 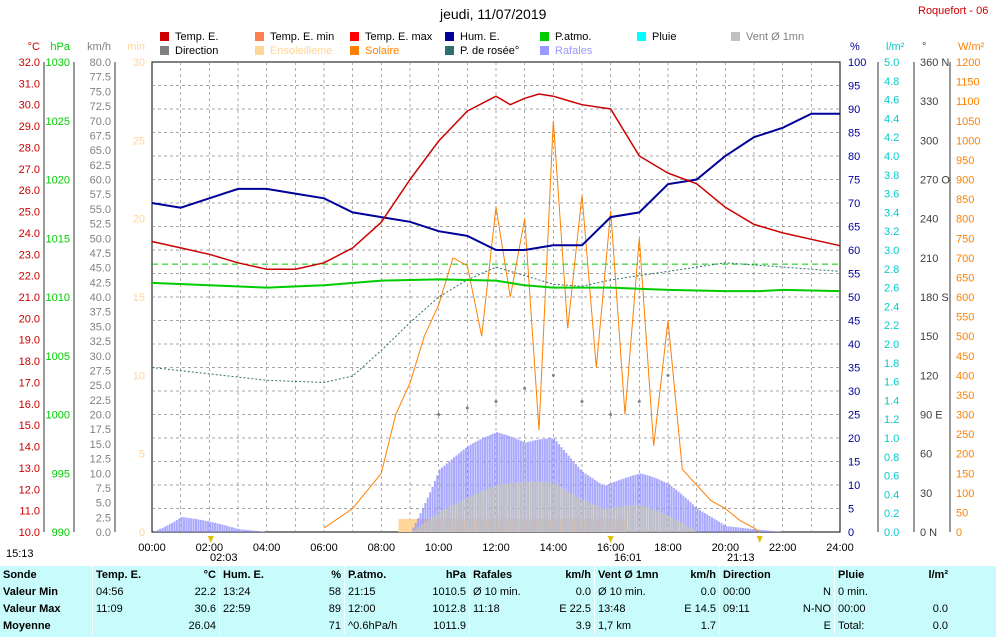 What do you see at coordinates (767, 37) in the screenshot?
I see `legend-item: Vent Ø 1mn` at bounding box center [767, 37].